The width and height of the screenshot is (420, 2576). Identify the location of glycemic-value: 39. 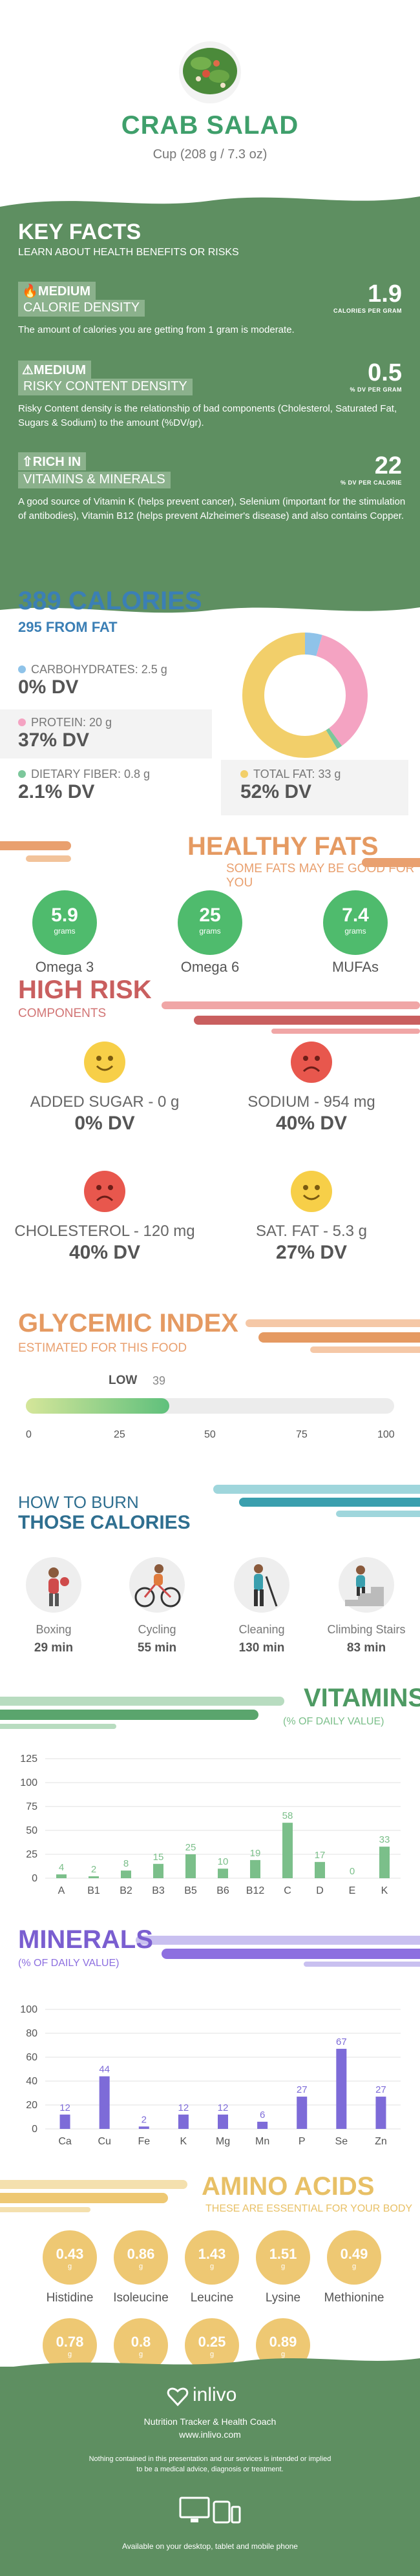
(159, 1380).